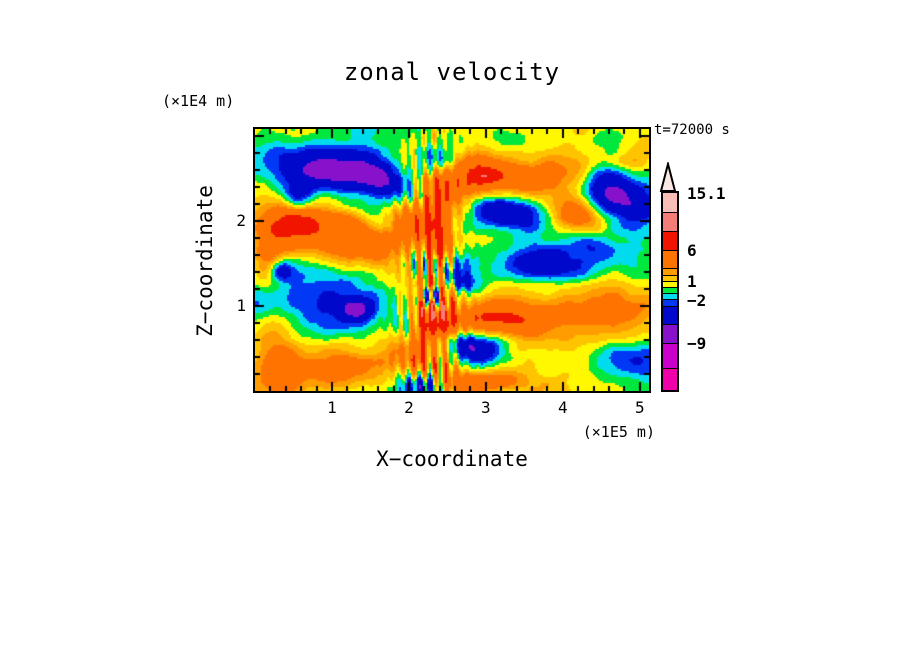 The width and height of the screenshot is (904, 654). What do you see at coordinates (205, 261) in the screenshot?
I see `y-axis-title: Z−coordinate` at bounding box center [205, 261].